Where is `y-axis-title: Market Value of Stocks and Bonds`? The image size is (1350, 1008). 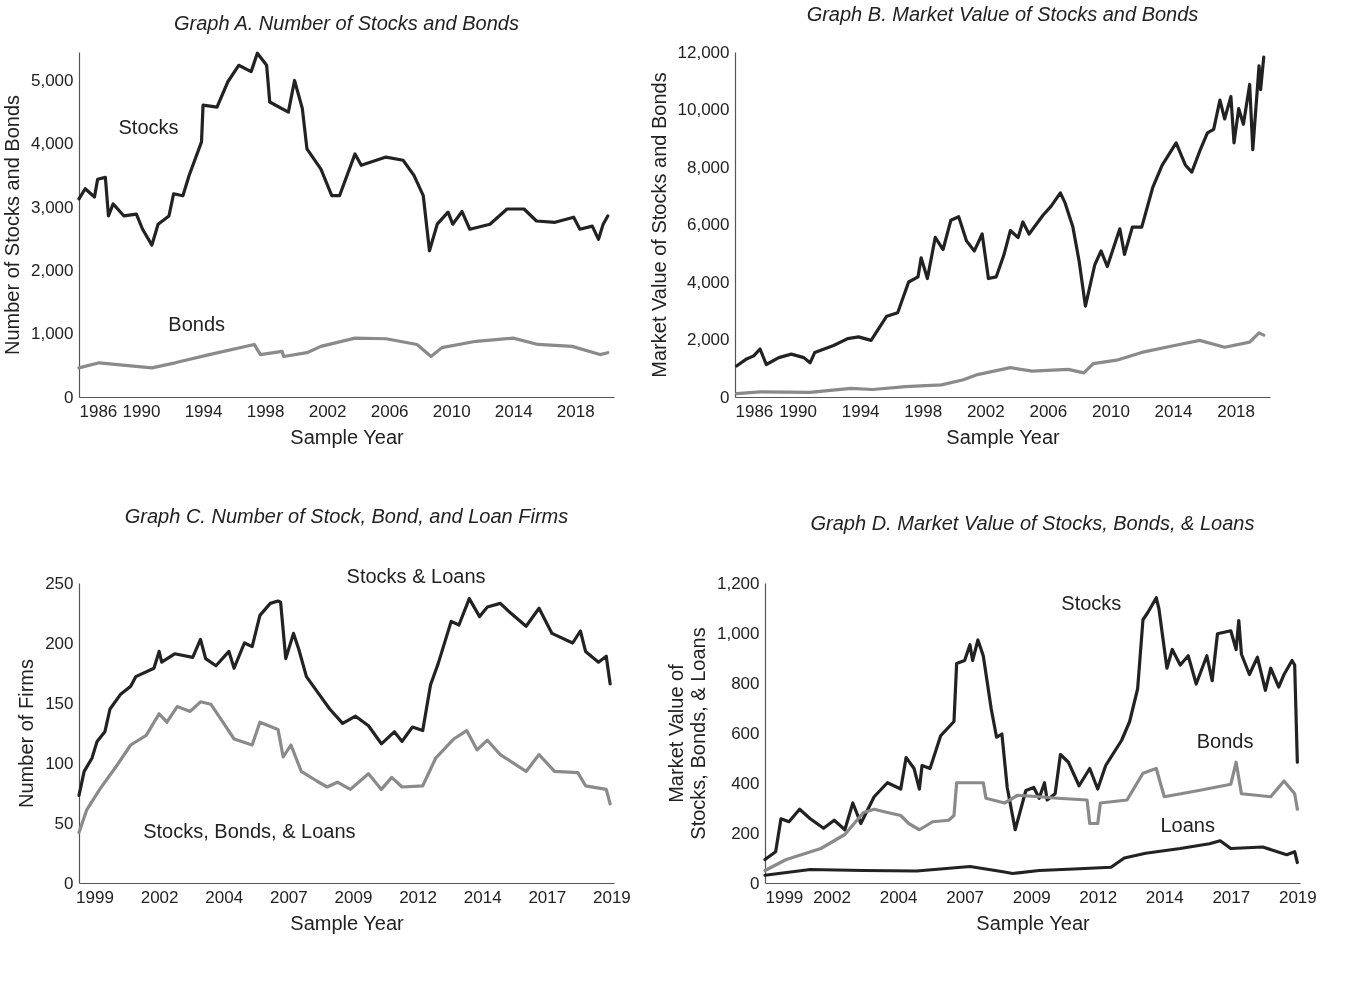 y-axis-title: Market Value of Stocks and Bonds is located at coordinates (658, 225).